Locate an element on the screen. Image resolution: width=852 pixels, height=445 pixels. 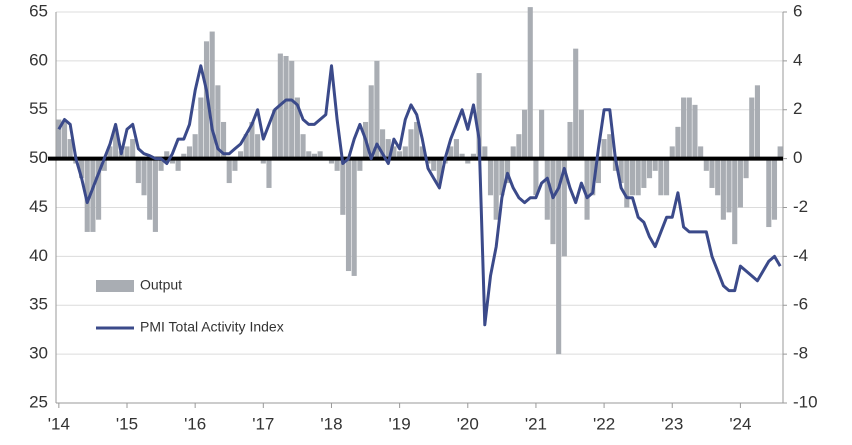
y-tick-label: 60 is located at coordinates (38, 59).